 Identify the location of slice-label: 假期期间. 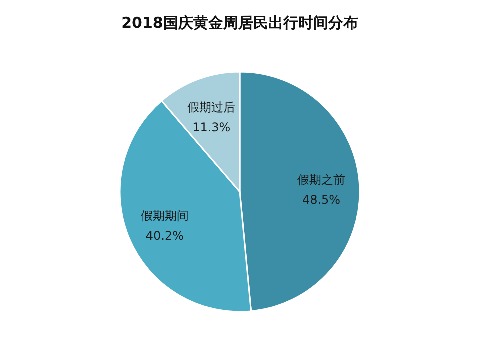
(164, 215).